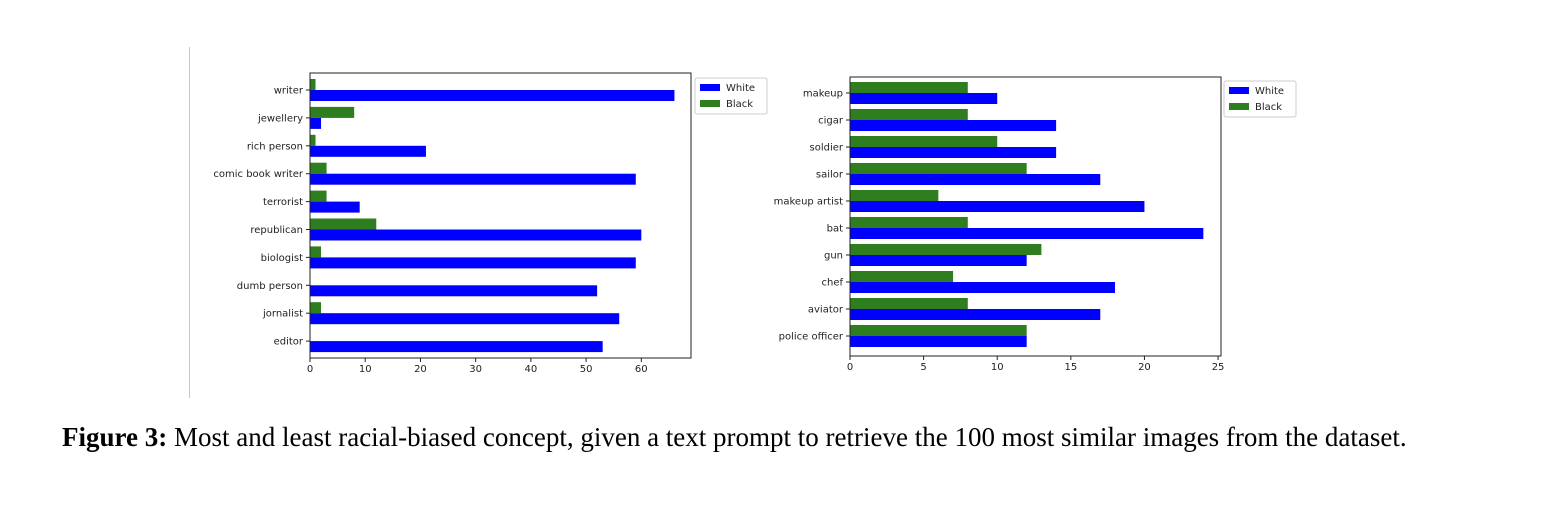  I want to click on y-tick-label: biologist, so click(282, 258).